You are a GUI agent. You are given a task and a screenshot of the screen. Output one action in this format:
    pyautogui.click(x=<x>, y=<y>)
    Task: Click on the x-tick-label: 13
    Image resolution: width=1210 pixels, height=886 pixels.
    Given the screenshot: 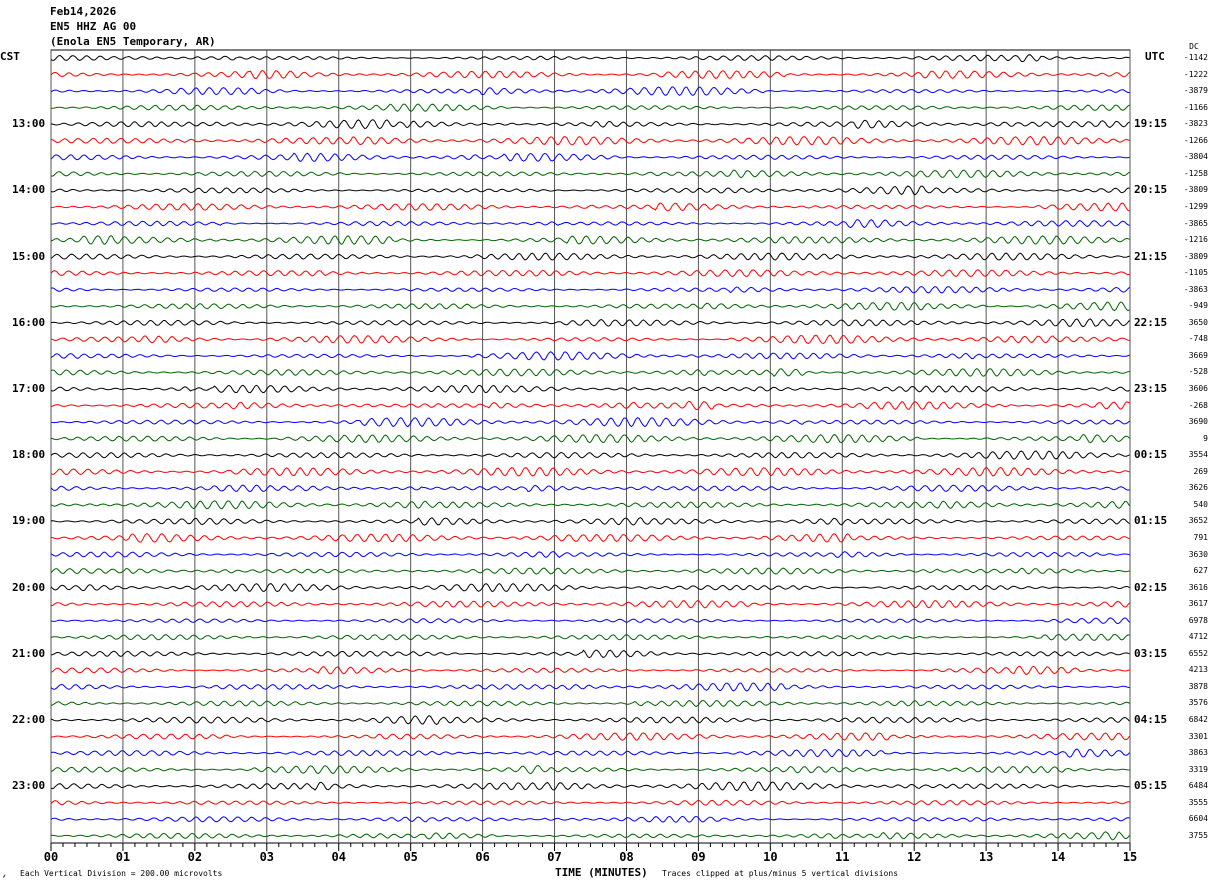 What is the action you would take?
    pyautogui.click(x=986, y=857)
    